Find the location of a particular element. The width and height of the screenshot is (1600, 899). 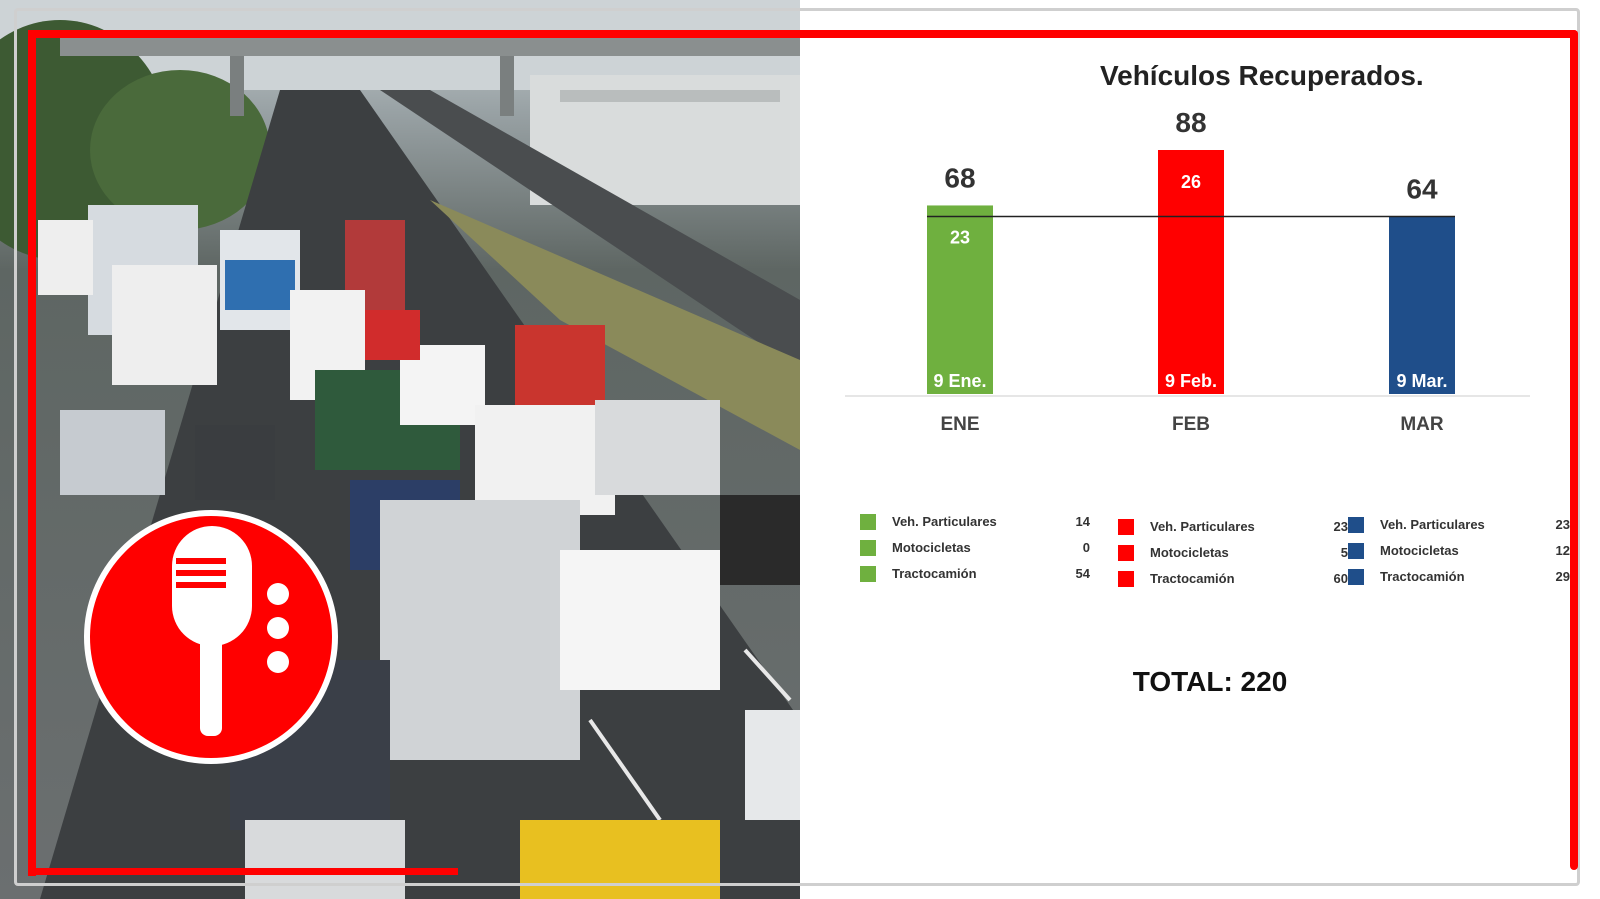

date-label-feb: 9 Feb. is located at coordinates (1191, 381).